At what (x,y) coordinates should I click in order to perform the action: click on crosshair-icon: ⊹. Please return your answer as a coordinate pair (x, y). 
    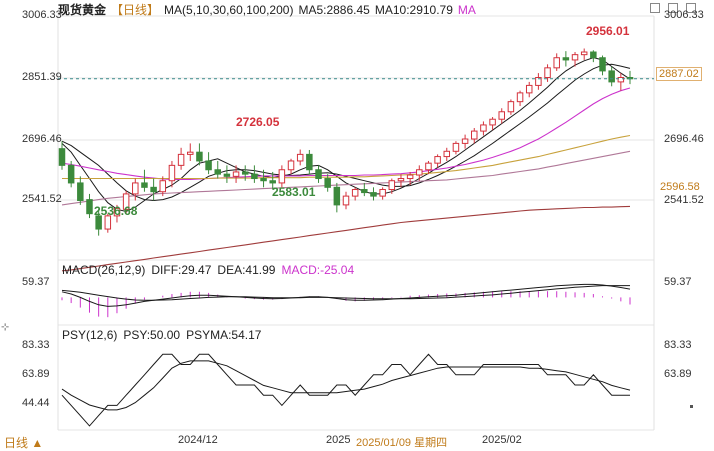
    Looking at the image, I should click on (5, 327).